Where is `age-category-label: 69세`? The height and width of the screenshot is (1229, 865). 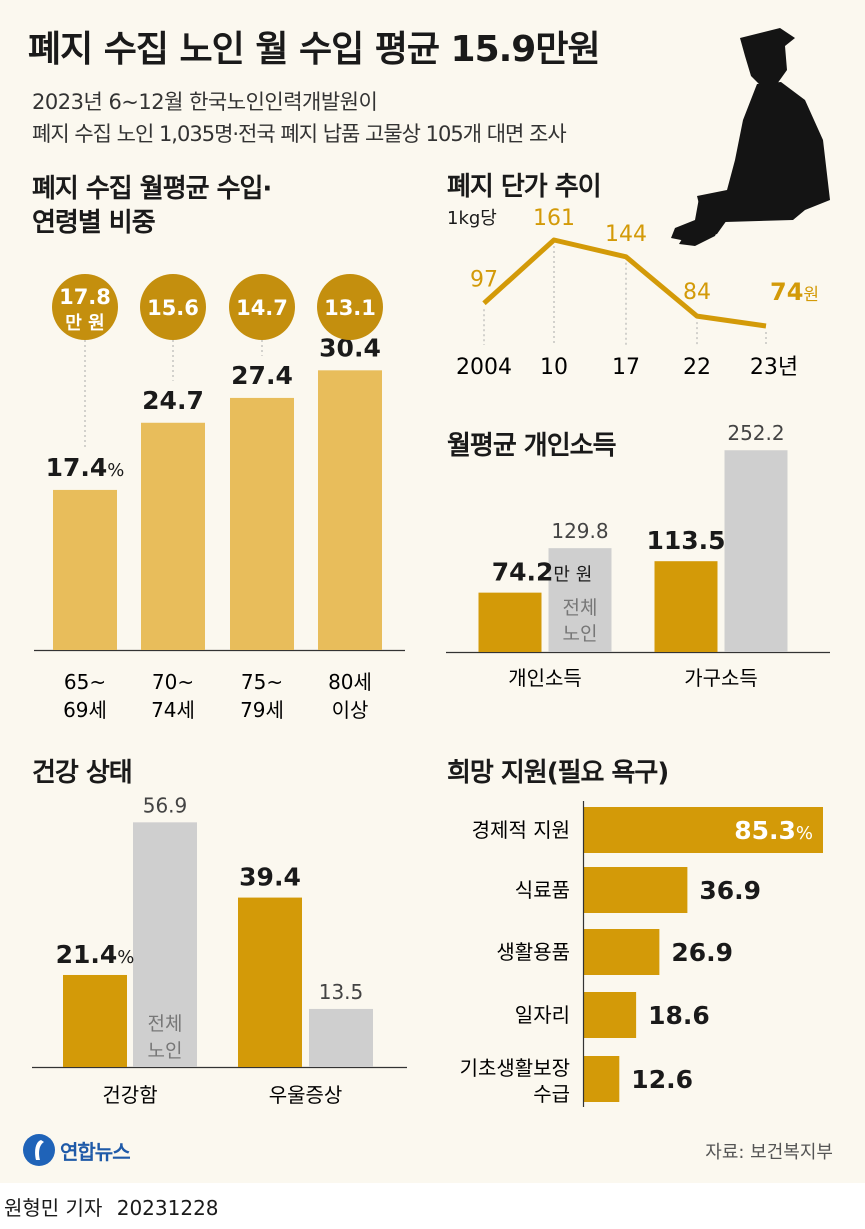 age-category-label: 69세 is located at coordinates (85, 710).